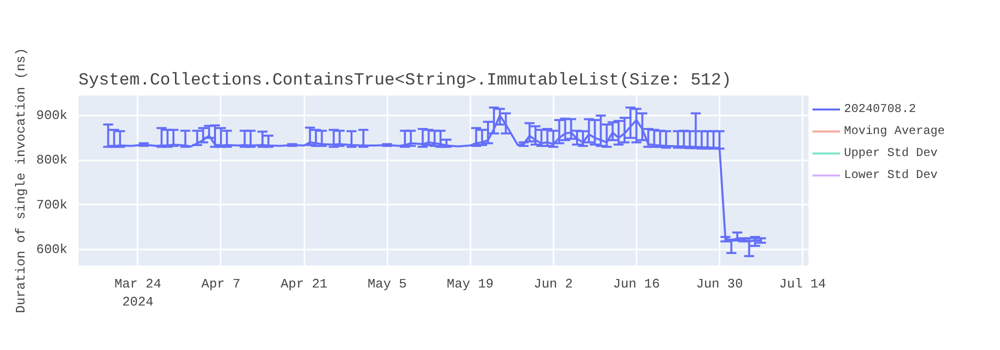 This screenshot has height=350, width=1000. I want to click on legend-label: Lower Std Dev, so click(891, 175).